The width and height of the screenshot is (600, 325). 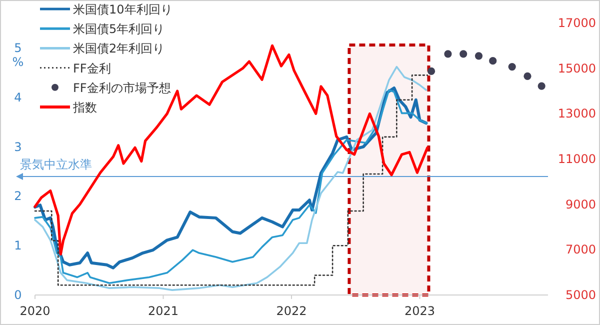 What do you see at coordinates (119, 29) in the screenshot?
I see `legend-label: 米国債5年利回り` at bounding box center [119, 29].